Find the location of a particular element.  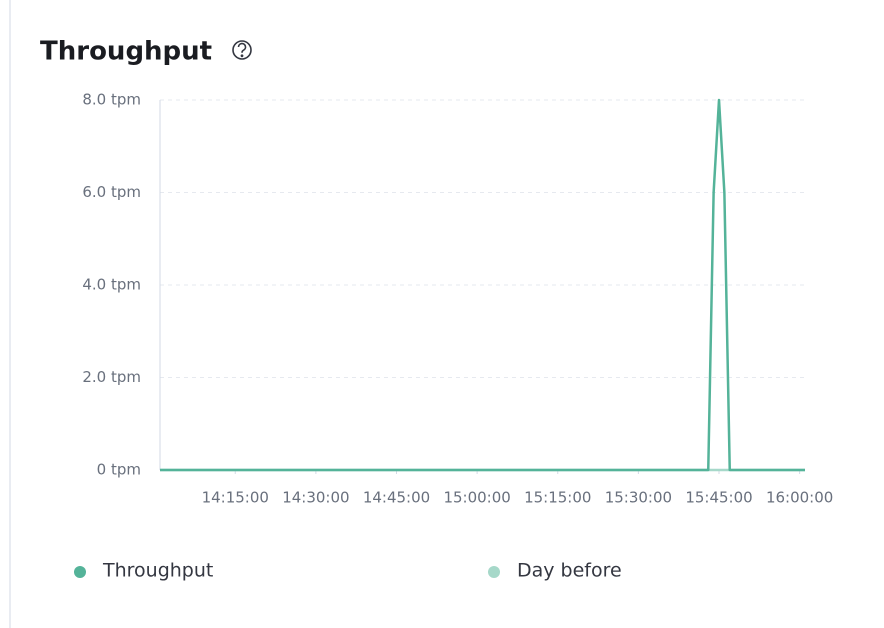

legend-label: Day before is located at coordinates (569, 571).